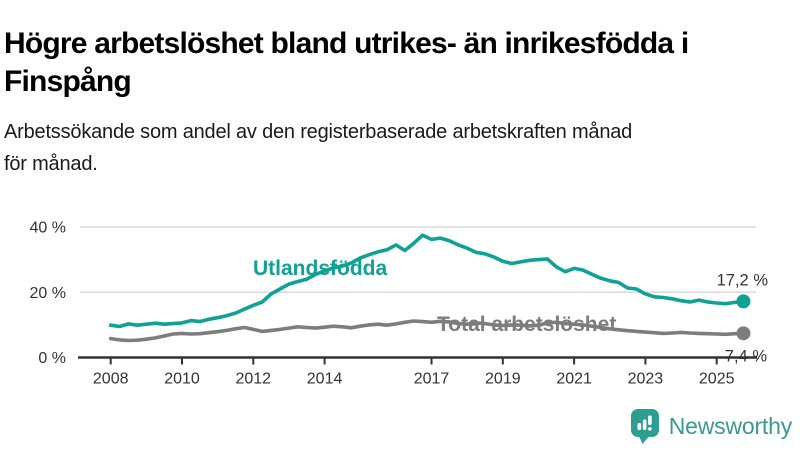 This screenshot has width=800, height=450. What do you see at coordinates (432, 379) in the screenshot?
I see `x-tick-label-2017: 2017` at bounding box center [432, 379].